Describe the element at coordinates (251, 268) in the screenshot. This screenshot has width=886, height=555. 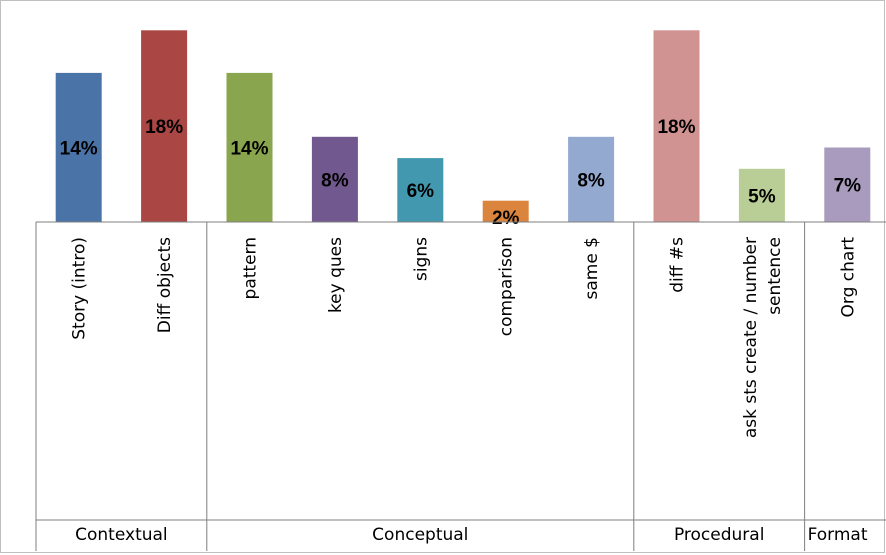
I see `category-label-3: pattern` at that location.